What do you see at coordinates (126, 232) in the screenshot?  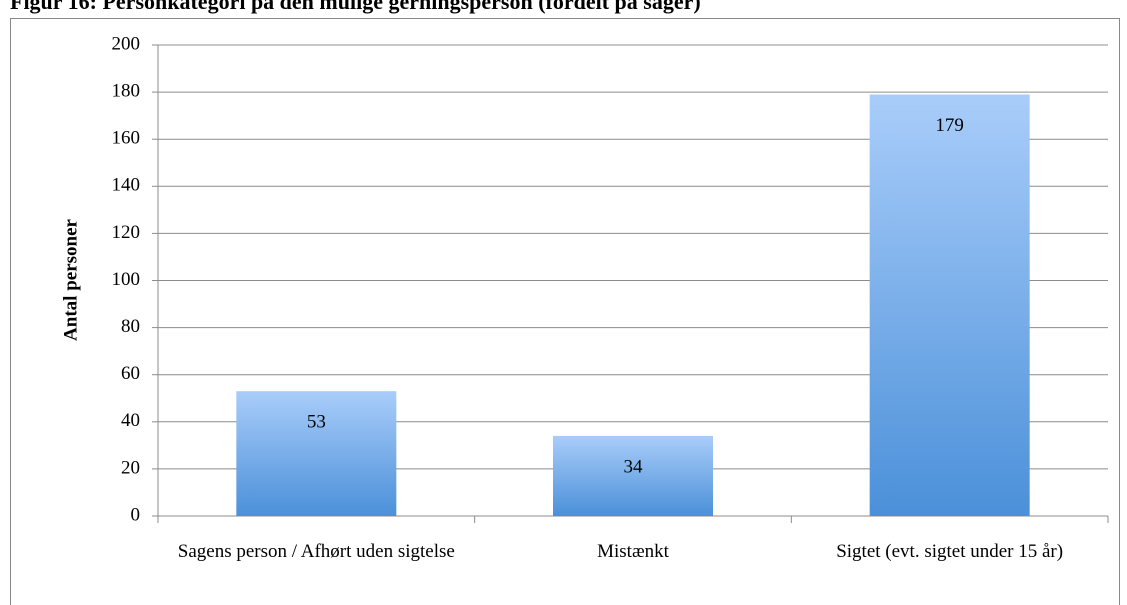 I see `y-tick-label: 120` at bounding box center [126, 232].